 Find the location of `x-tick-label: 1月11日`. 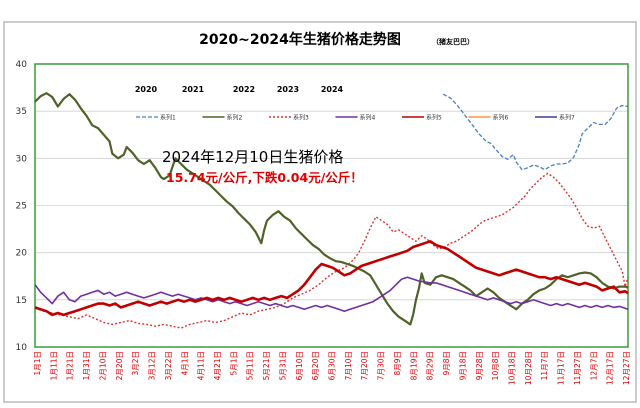

x-tick-label: 1月11日 is located at coordinates (53, 365).